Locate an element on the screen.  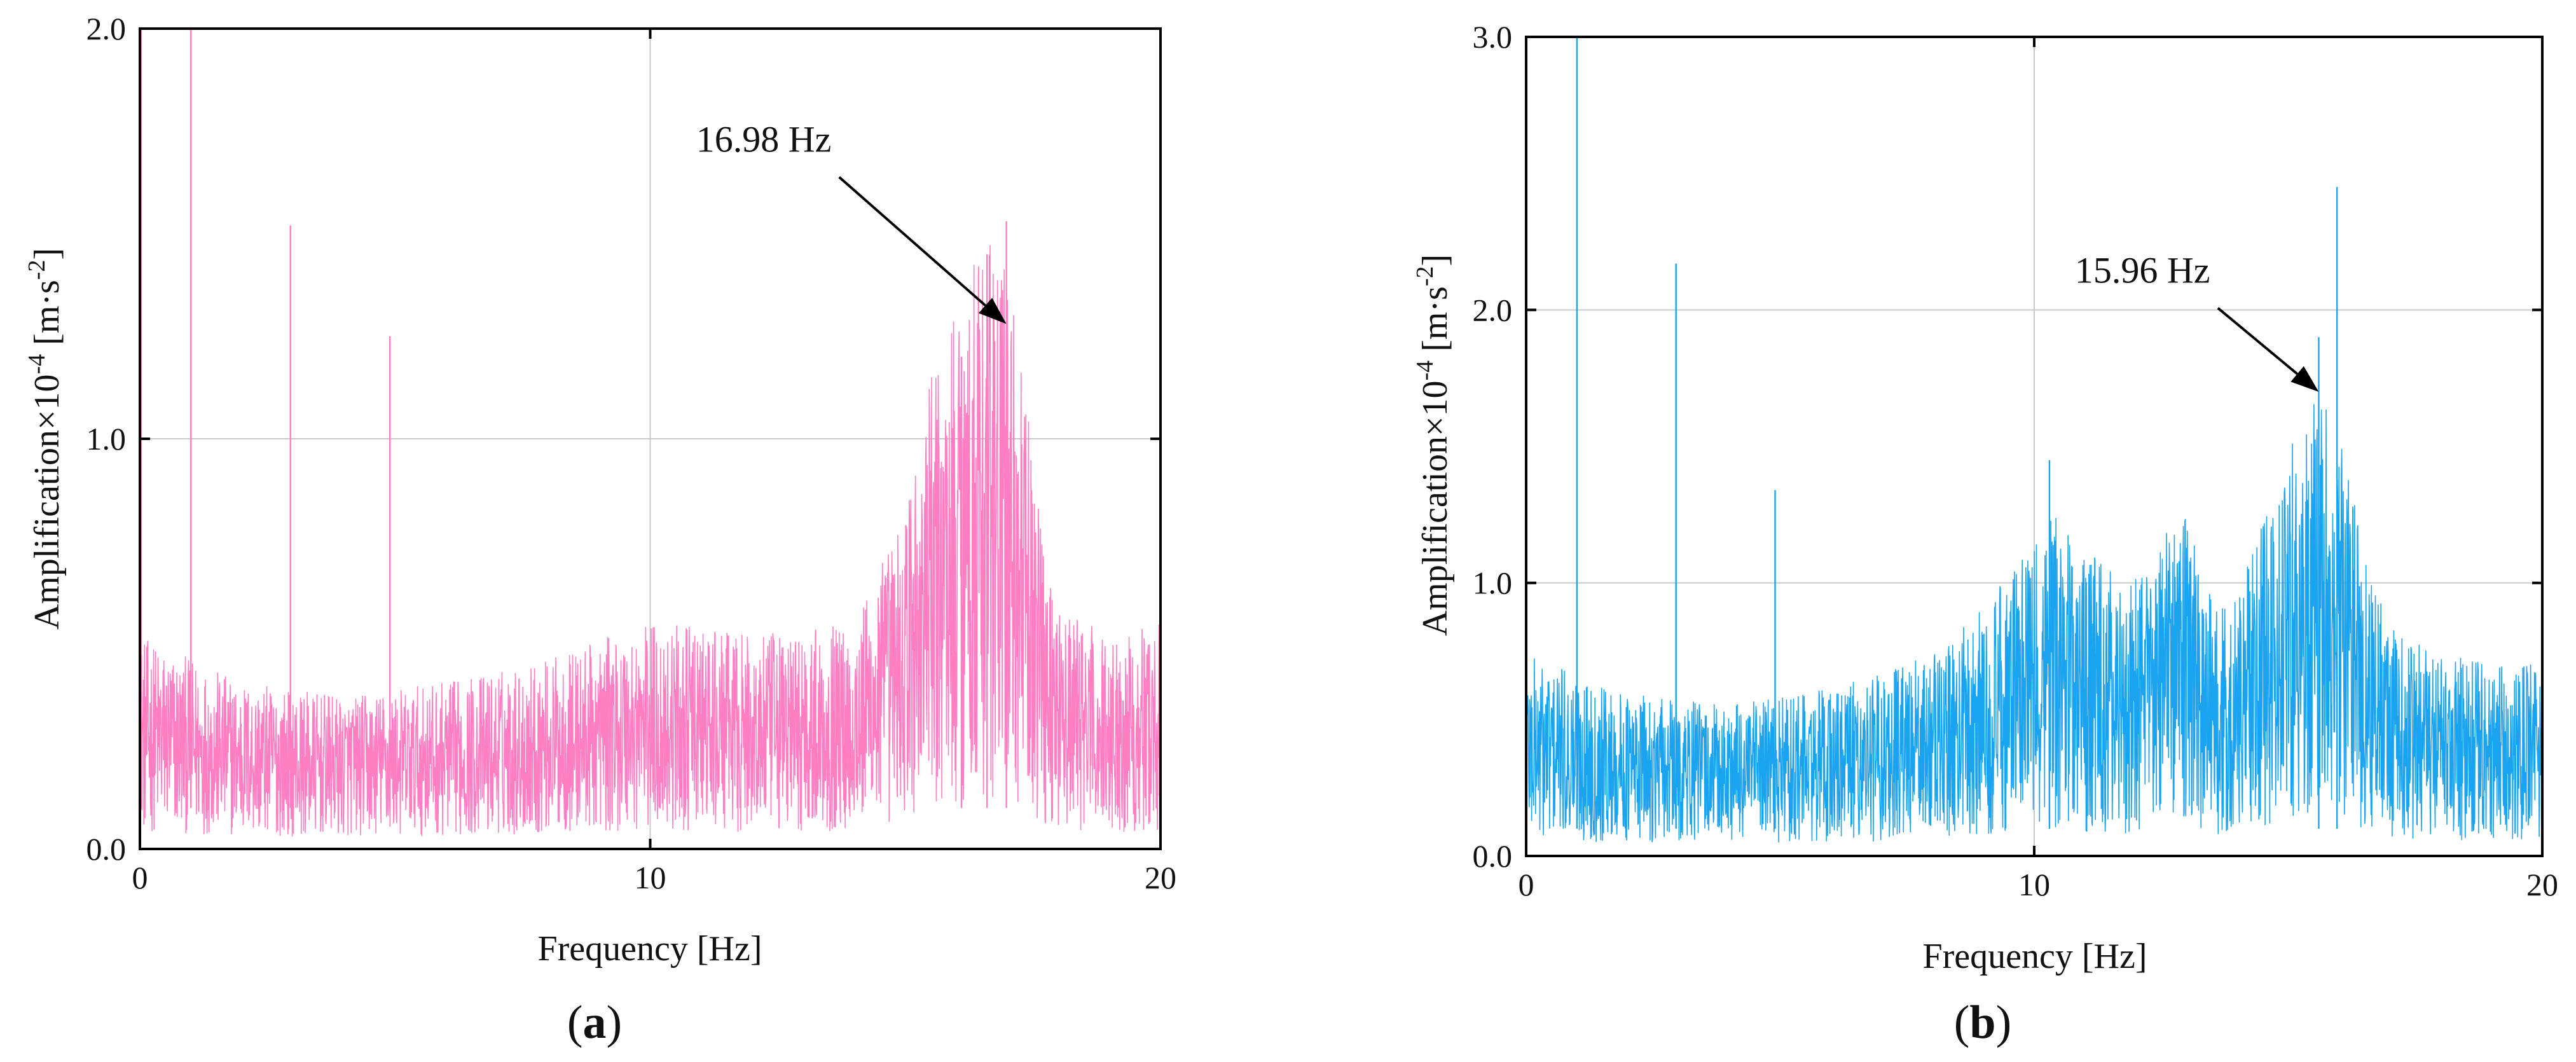
y-axis-title-b-close: ] is located at coordinates (1435, 260).